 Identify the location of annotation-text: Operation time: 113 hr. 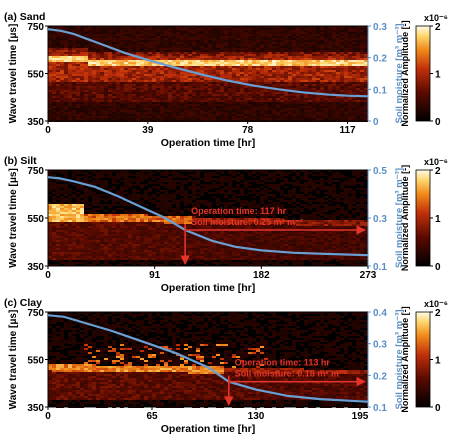
(283, 363).